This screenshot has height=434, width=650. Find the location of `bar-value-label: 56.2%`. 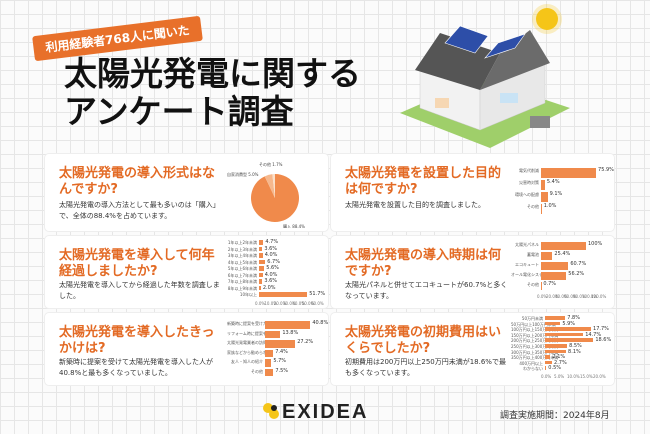

bar-value-label: 56.2% is located at coordinates (576, 274).